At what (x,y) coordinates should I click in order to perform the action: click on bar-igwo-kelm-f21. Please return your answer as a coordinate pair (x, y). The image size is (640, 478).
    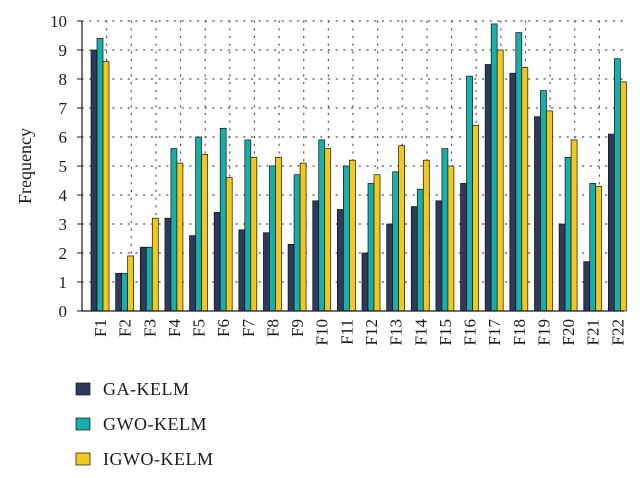
    Looking at the image, I should click on (599, 248).